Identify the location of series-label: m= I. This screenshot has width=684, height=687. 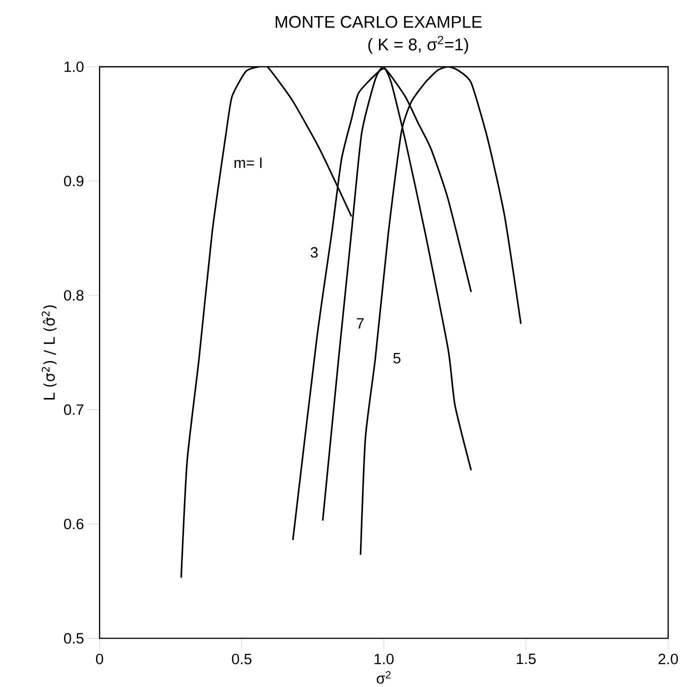
(248, 163).